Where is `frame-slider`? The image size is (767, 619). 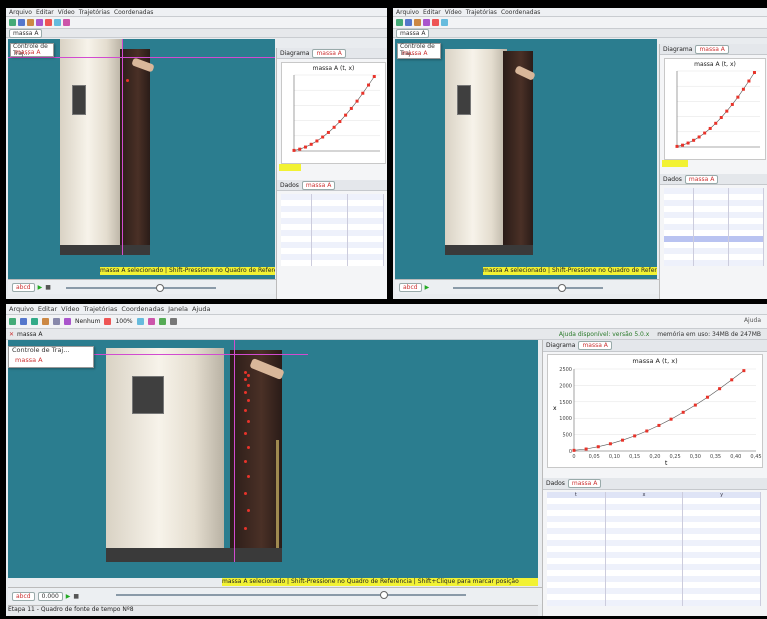
frame-slider is located at coordinates (528, 288).